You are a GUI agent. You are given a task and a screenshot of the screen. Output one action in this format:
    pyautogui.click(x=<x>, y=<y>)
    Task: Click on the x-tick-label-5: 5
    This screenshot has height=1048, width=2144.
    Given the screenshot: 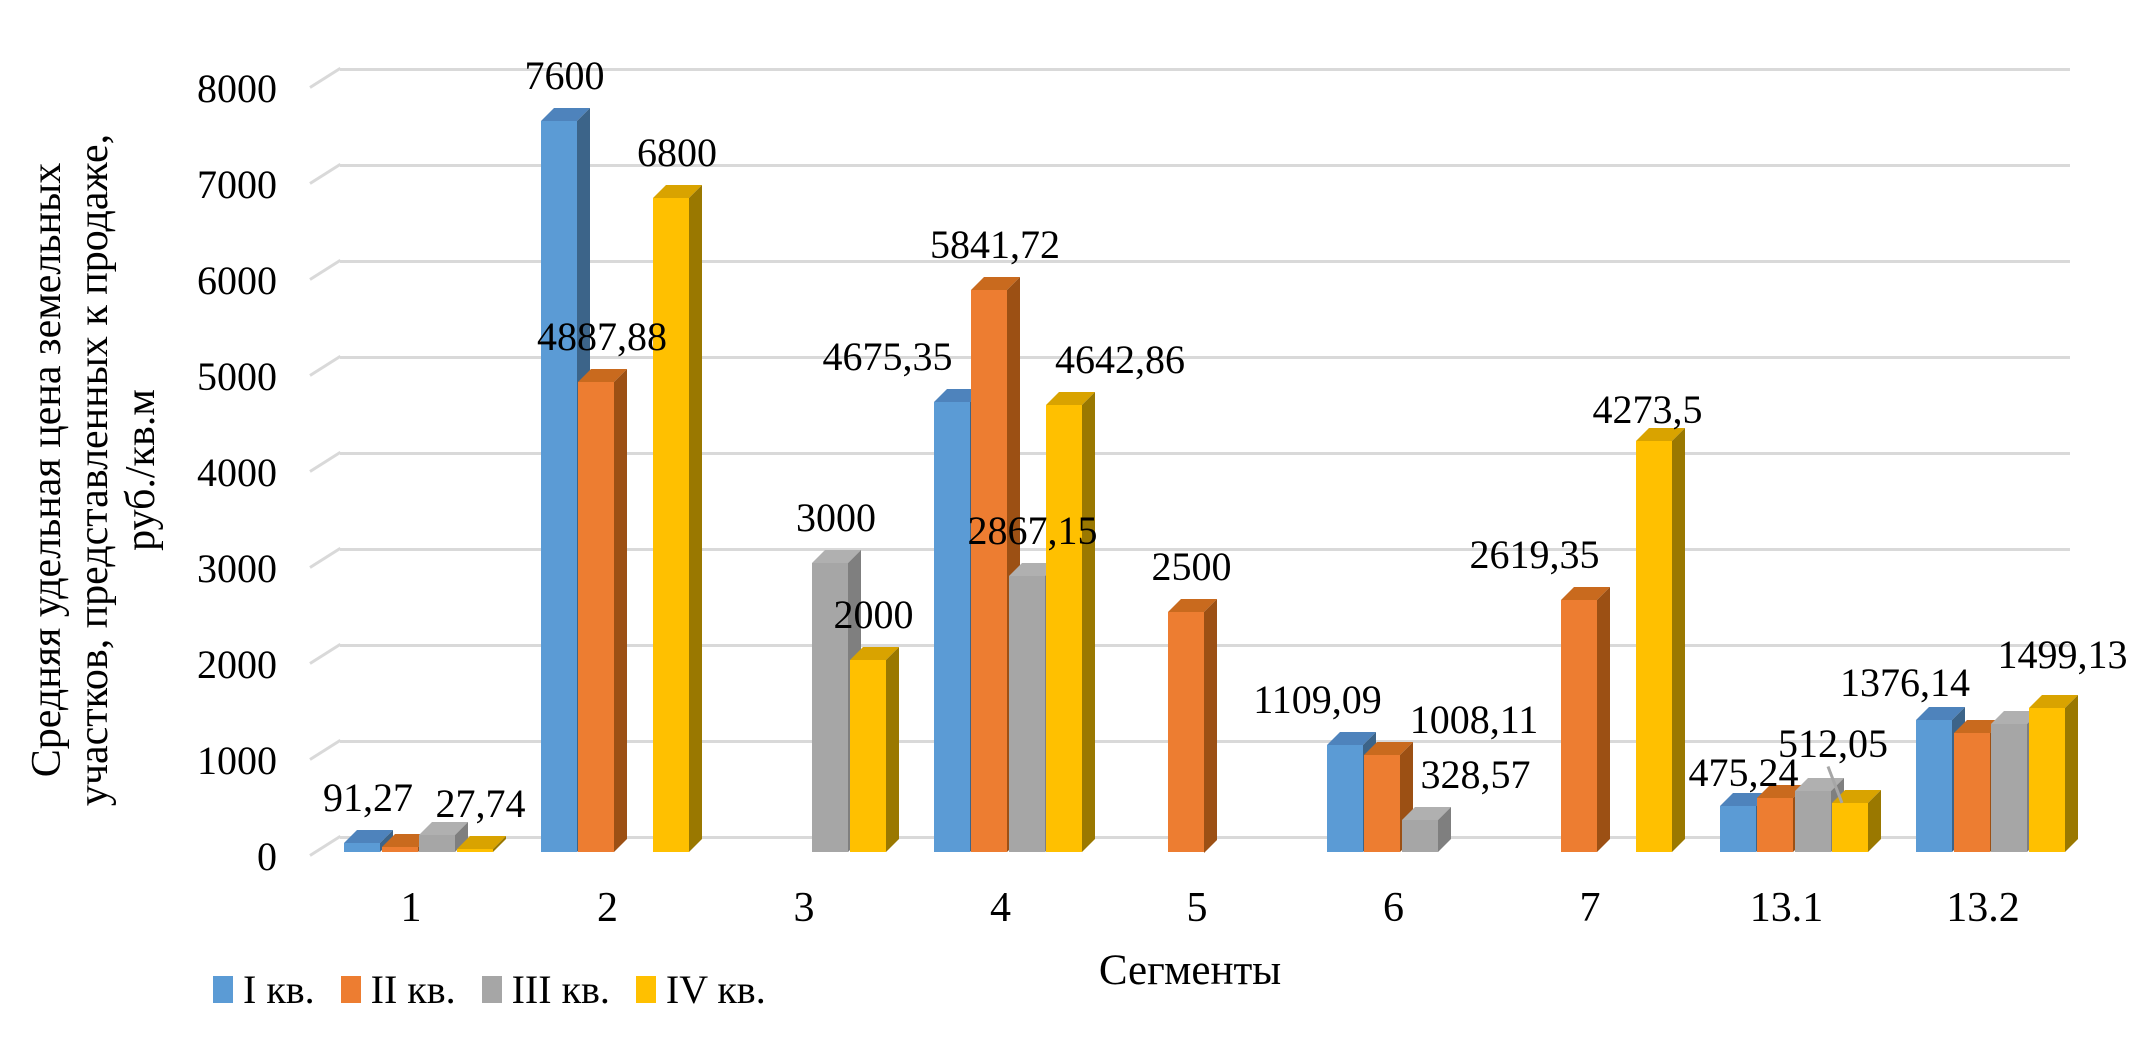 What is the action you would take?
    pyautogui.click(x=1197, y=908)
    